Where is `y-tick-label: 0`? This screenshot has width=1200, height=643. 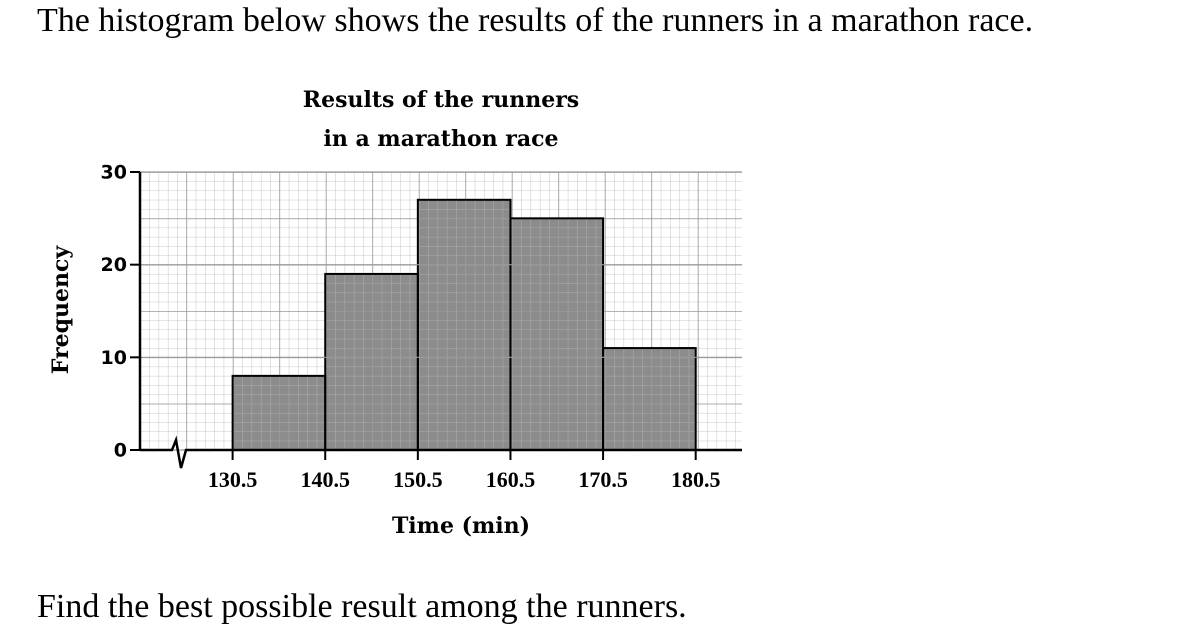
y-tick-label: 0 is located at coordinates (120, 451).